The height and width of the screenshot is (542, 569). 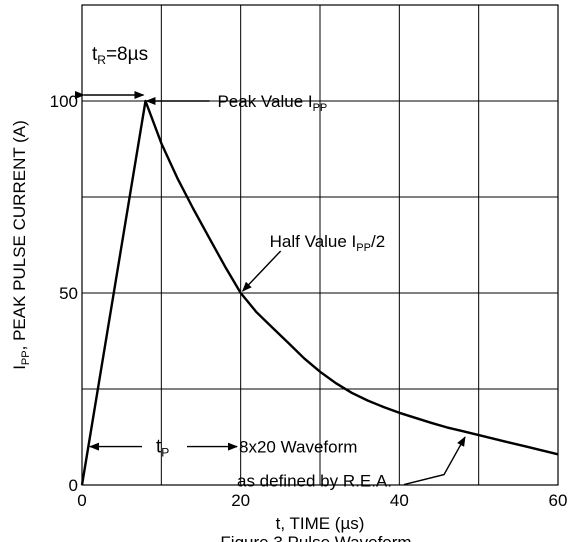 What do you see at coordinates (314, 481) in the screenshot?
I see `rea-label: as defined by R.E.A.` at bounding box center [314, 481].